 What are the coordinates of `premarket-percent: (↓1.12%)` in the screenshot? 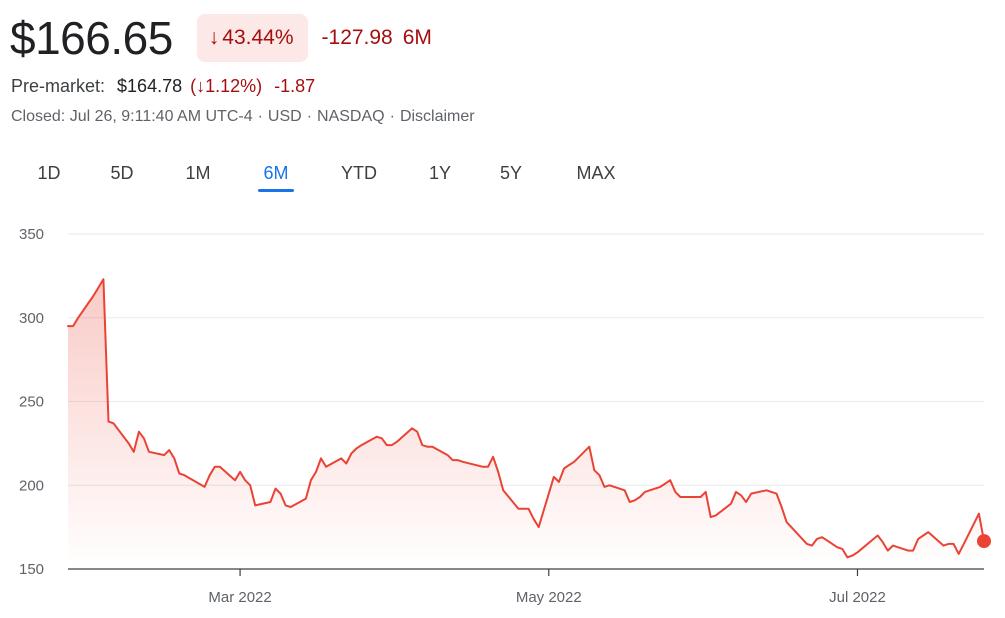 It's located at (226, 86).